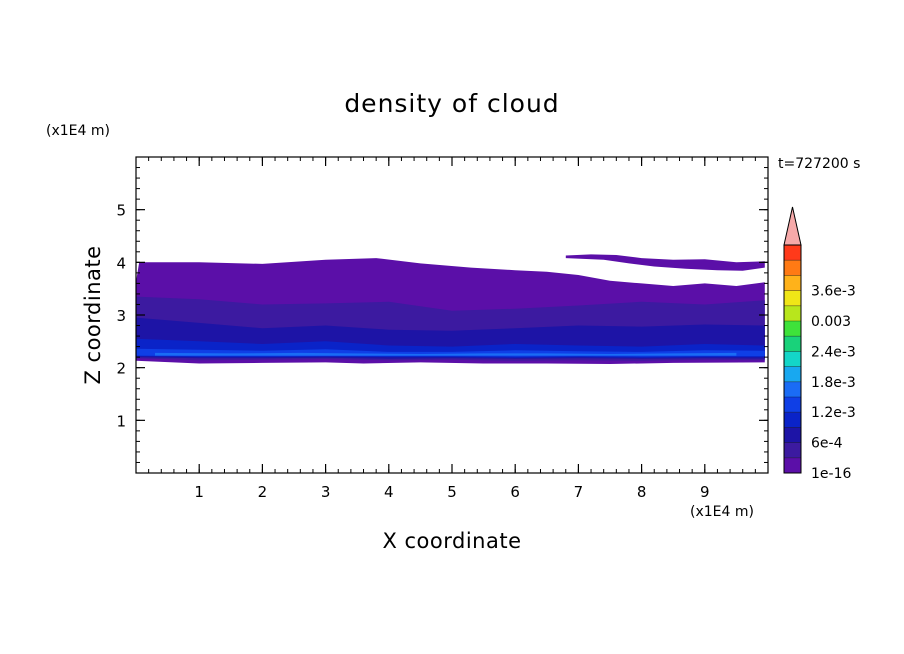 This screenshot has height=654, width=904. I want to click on y-tick-label: 4, so click(121, 263).